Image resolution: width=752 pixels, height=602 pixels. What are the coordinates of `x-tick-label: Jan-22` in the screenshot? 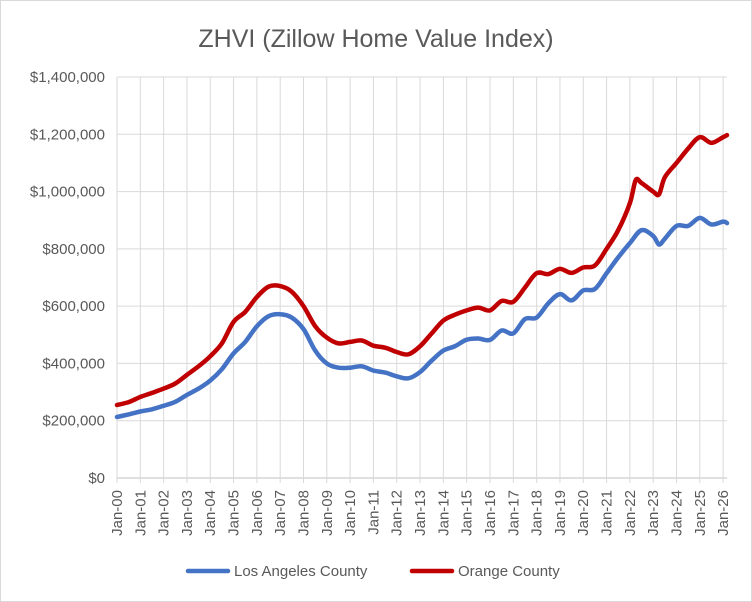 It's located at (630, 513).